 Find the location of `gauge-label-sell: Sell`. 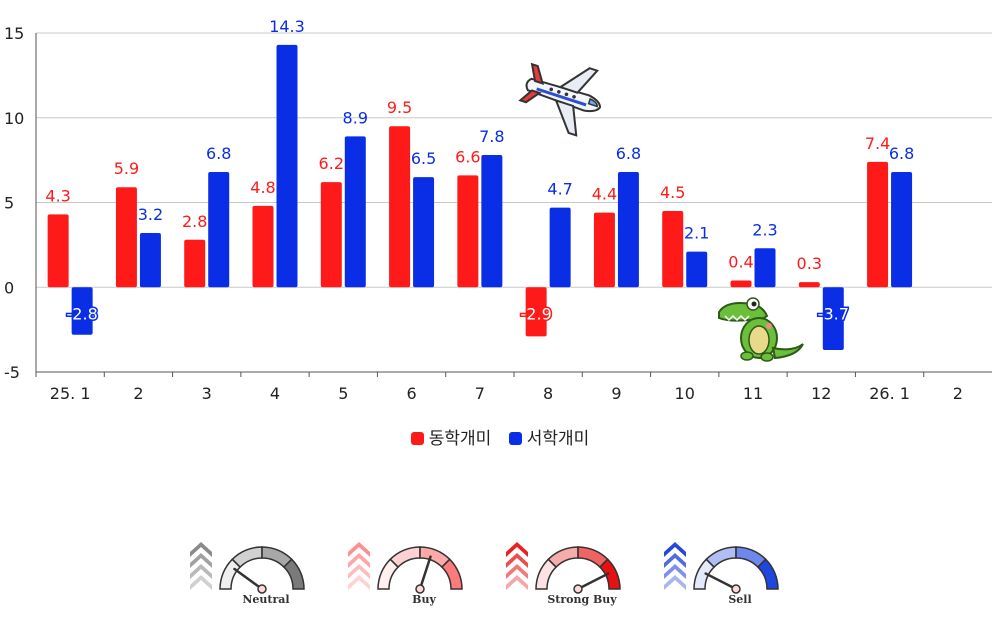

gauge-label-sell: Sell is located at coordinates (740, 599).